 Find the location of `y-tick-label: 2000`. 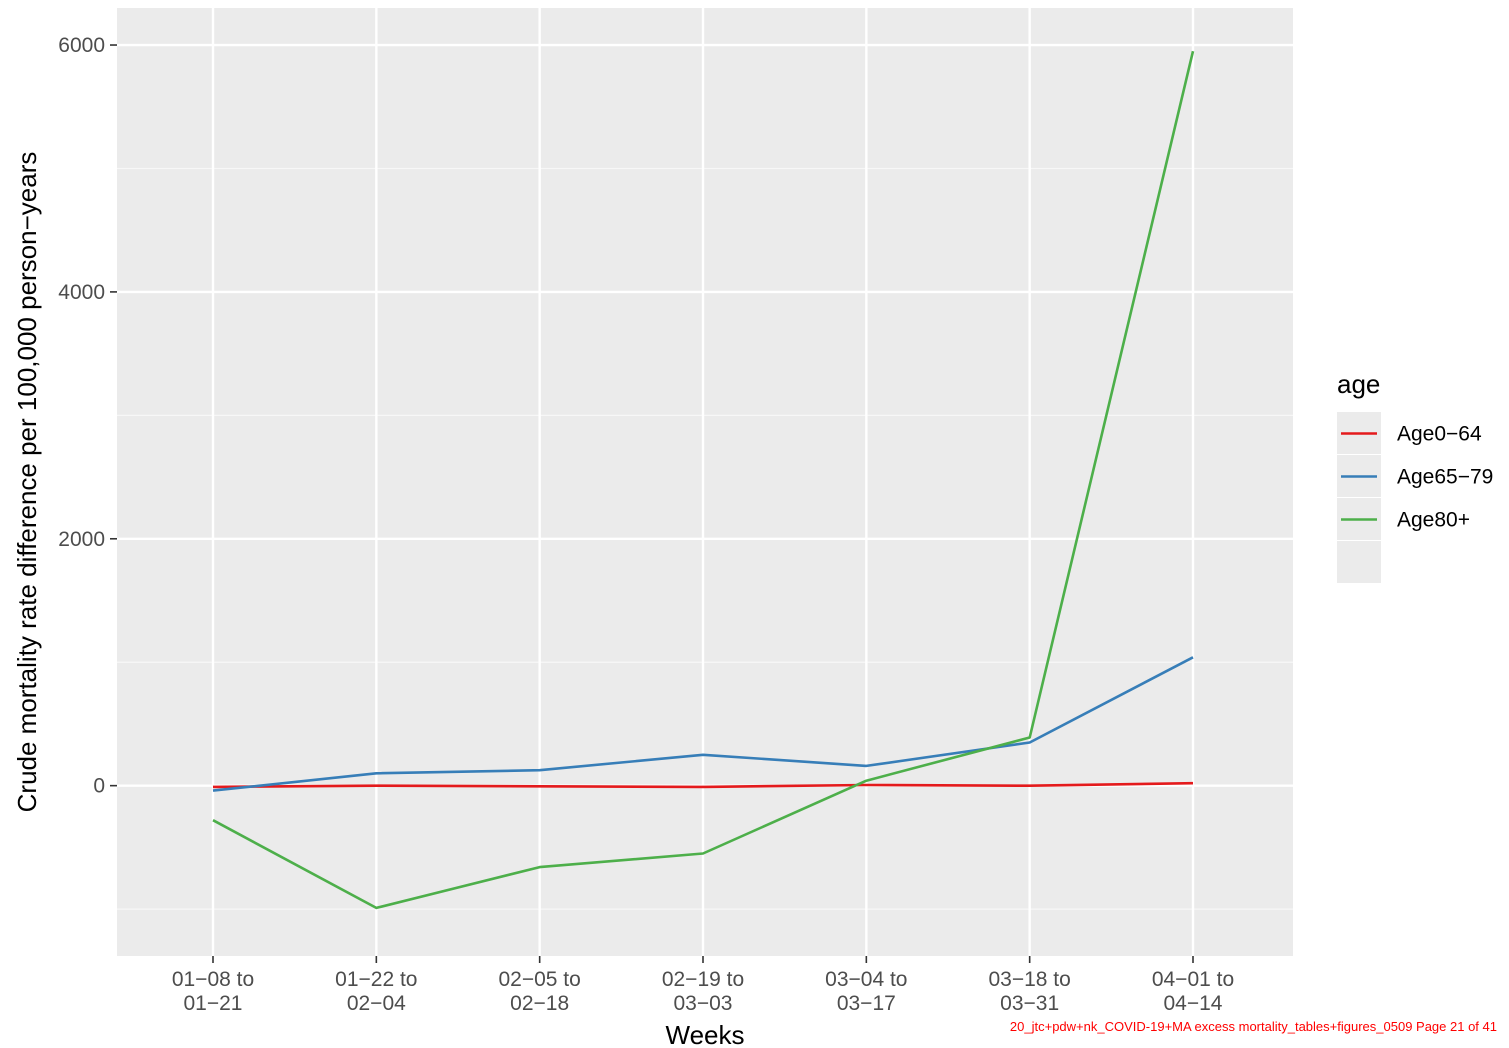

y-tick-label: 2000 is located at coordinates (81, 539).